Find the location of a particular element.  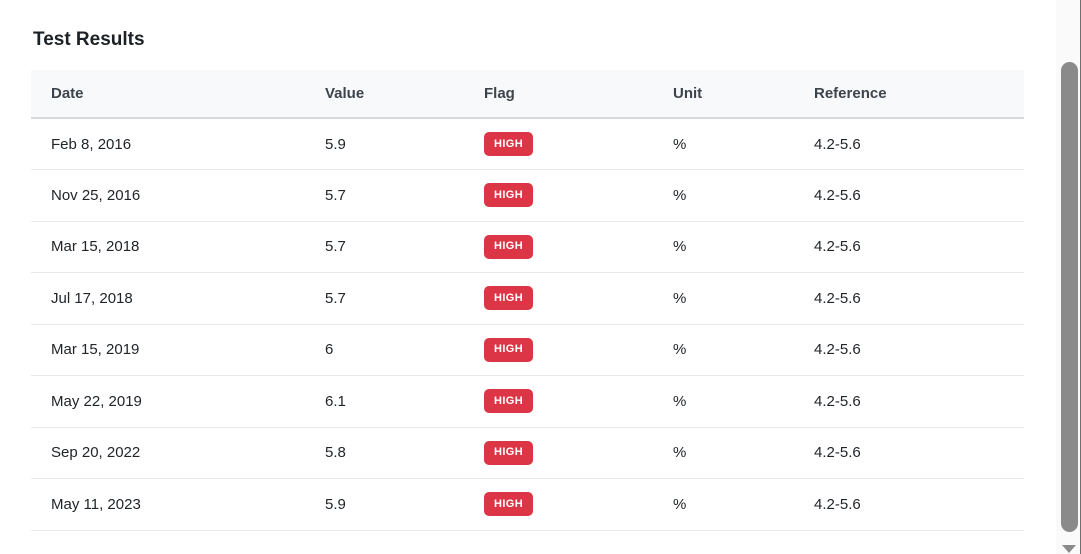

date-cell: Nov 25, 2016 is located at coordinates (168, 195).